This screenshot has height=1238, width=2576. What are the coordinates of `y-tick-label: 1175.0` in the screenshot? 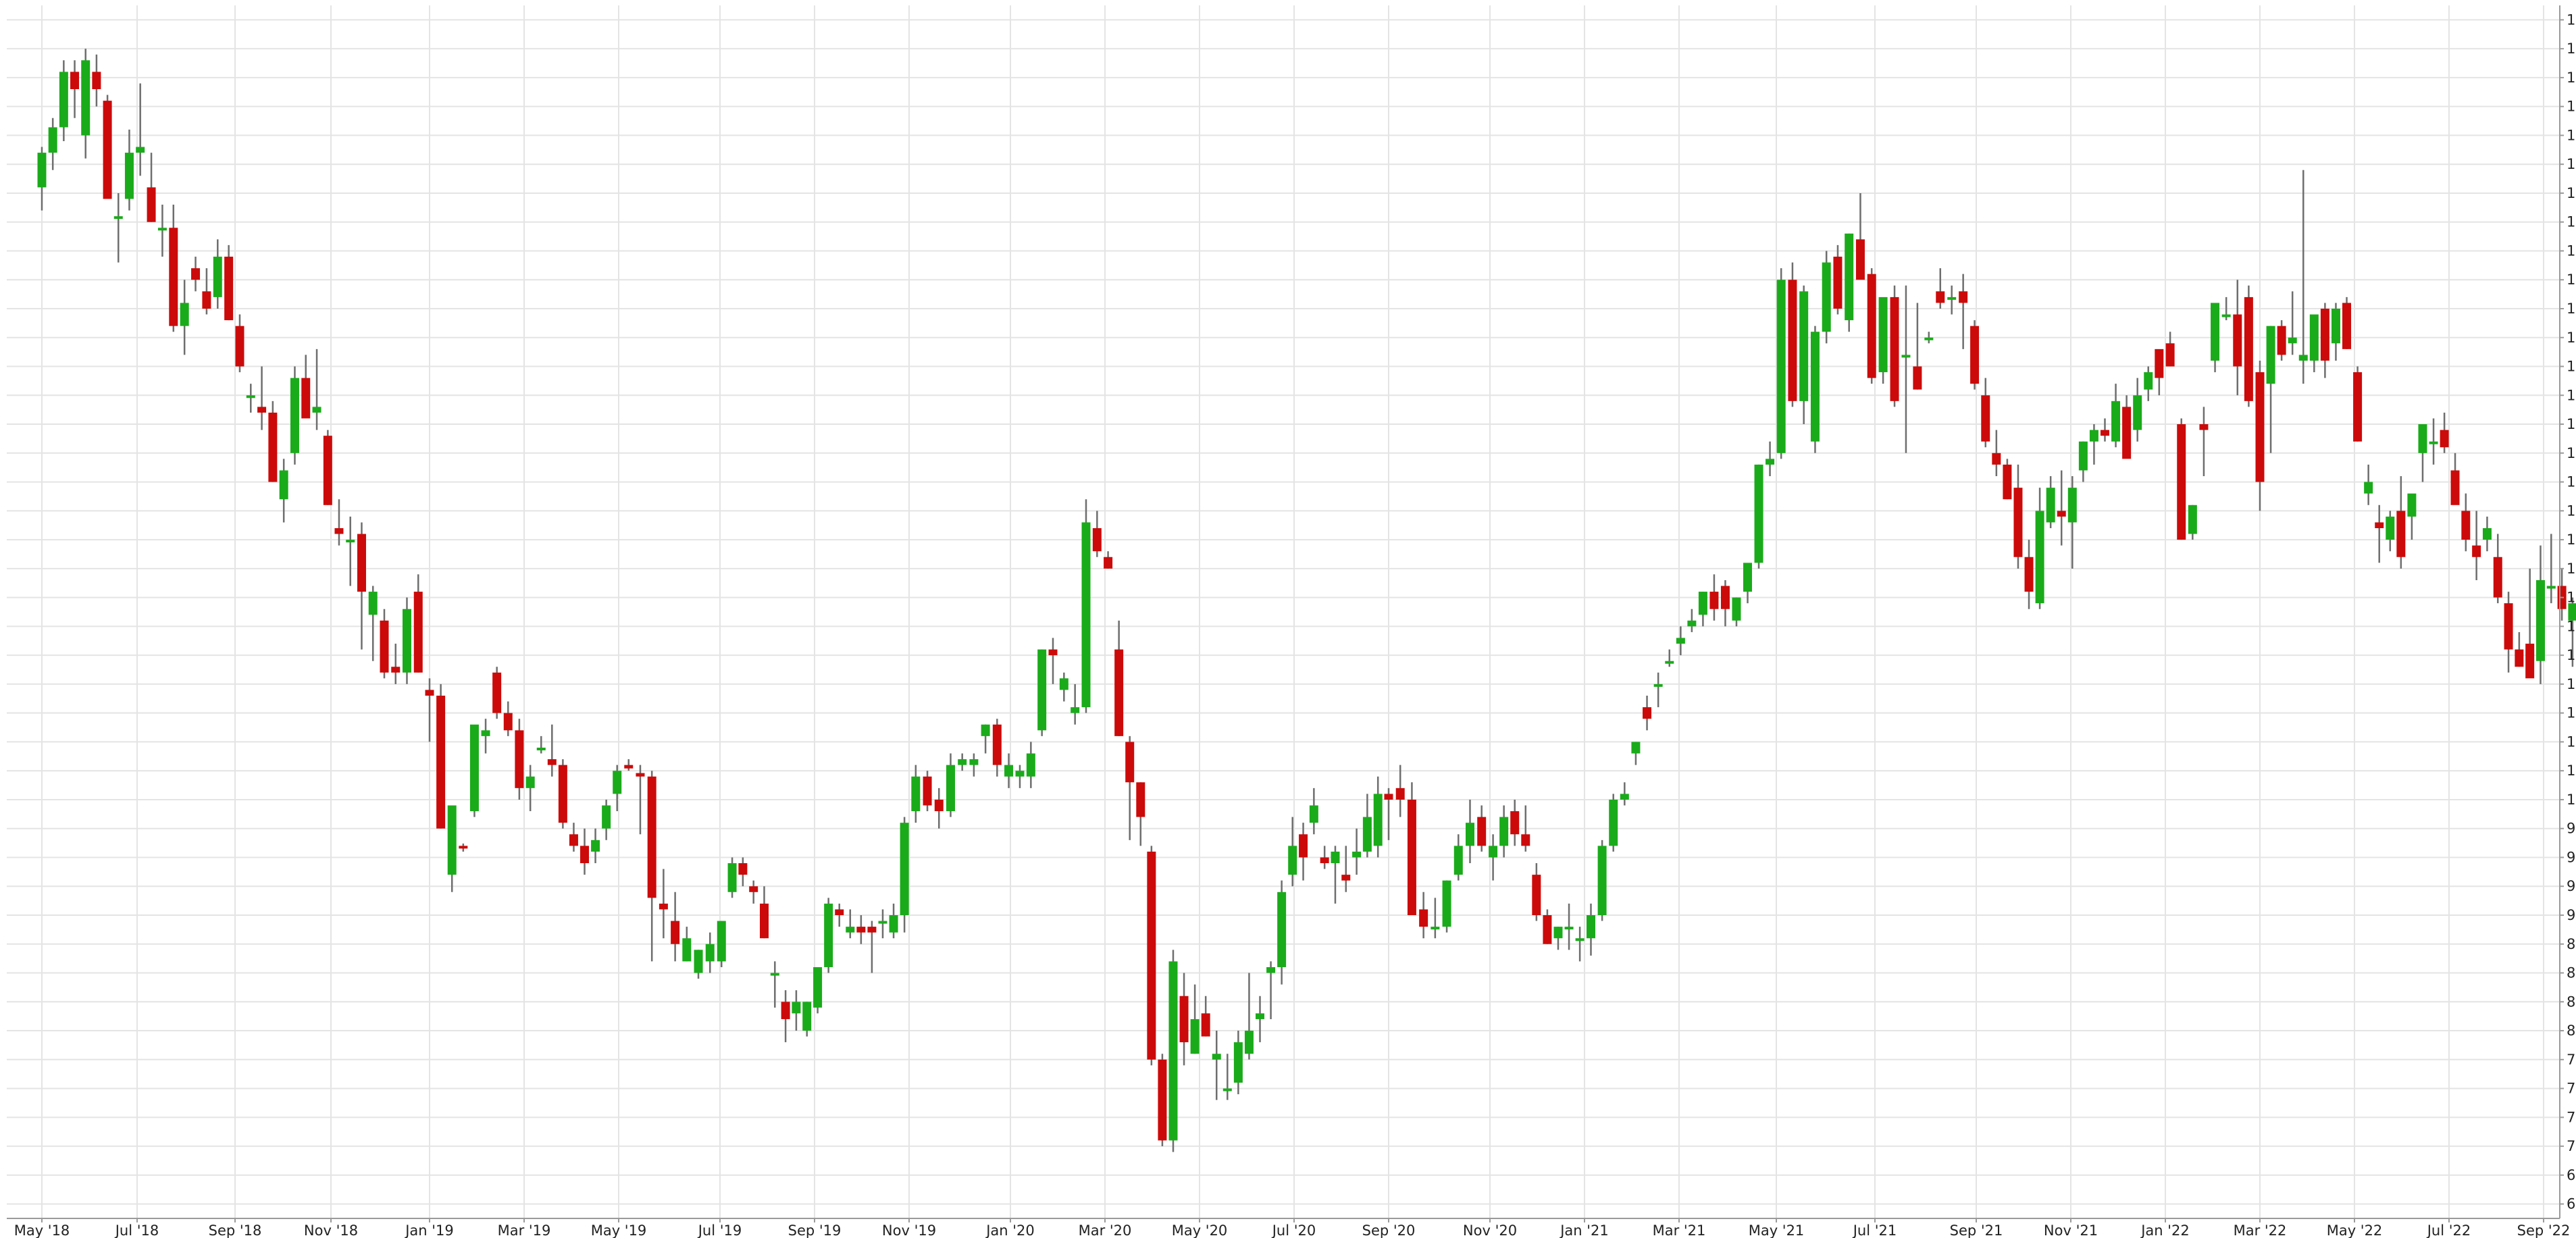 It's located at (2571, 598).